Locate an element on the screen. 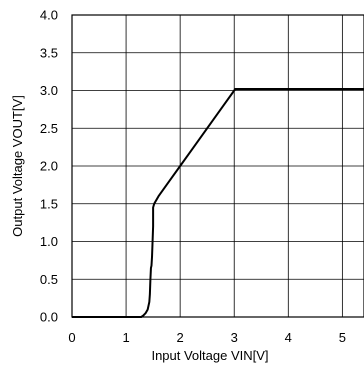 The height and width of the screenshot is (372, 364). x-tick-label: 3 is located at coordinates (234, 337).